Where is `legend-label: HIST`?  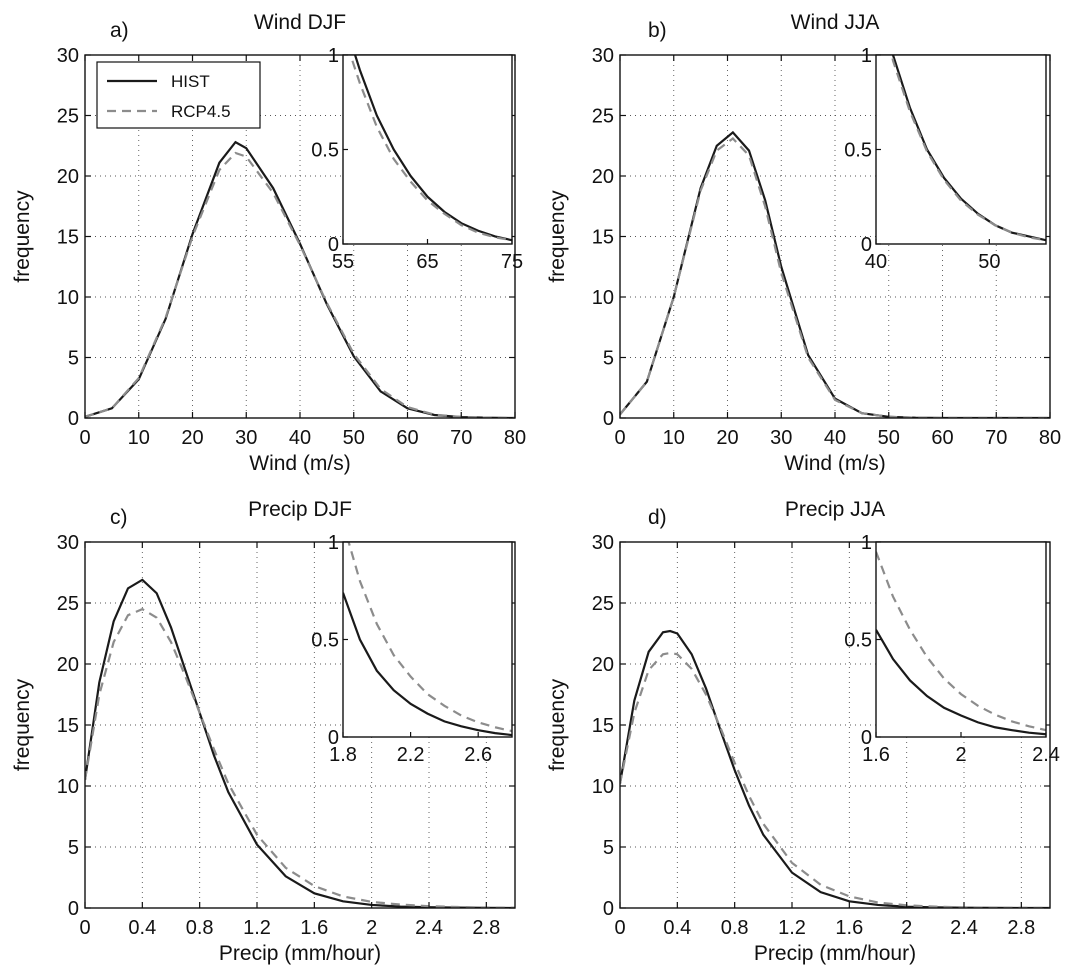
legend-label: HIST is located at coordinates (190, 81).